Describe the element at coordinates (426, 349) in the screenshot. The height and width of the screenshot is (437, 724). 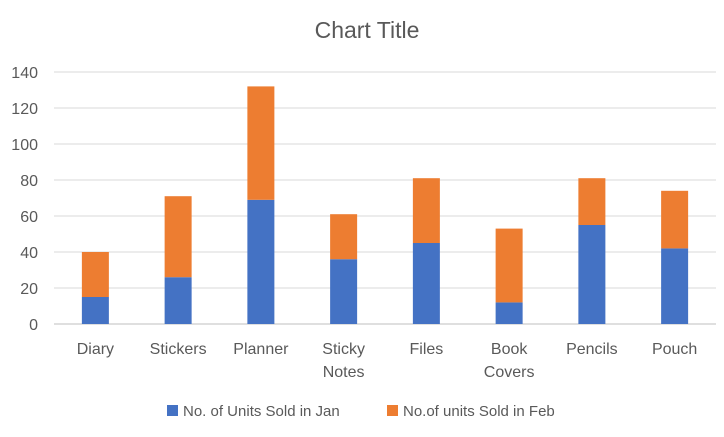
I see `x-tick-label: Files` at that location.